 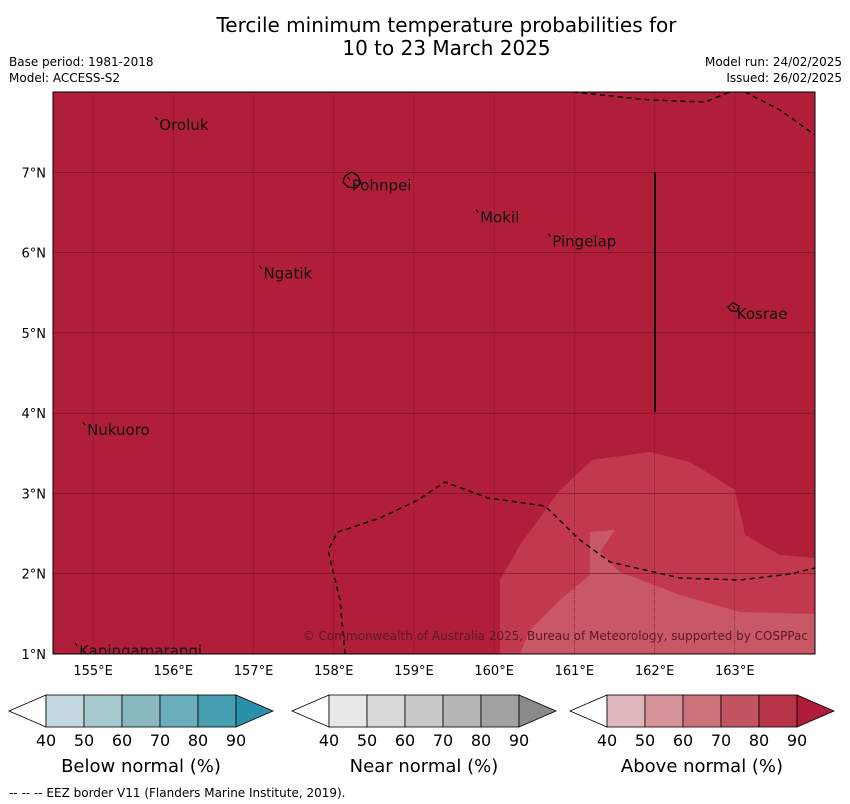 I want to click on eez-border-south, so click(x=571, y=567).